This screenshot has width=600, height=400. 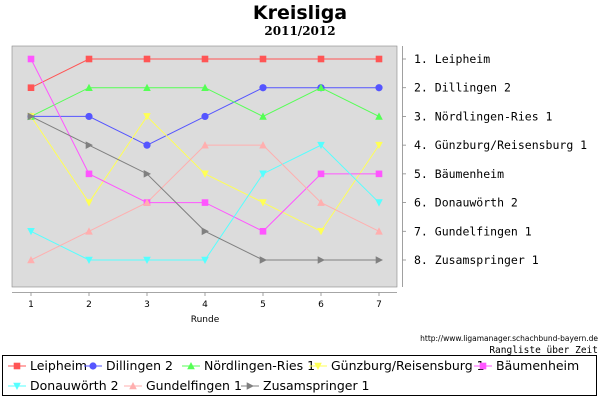 I want to click on x-tick-label: 3, so click(x=147, y=305).